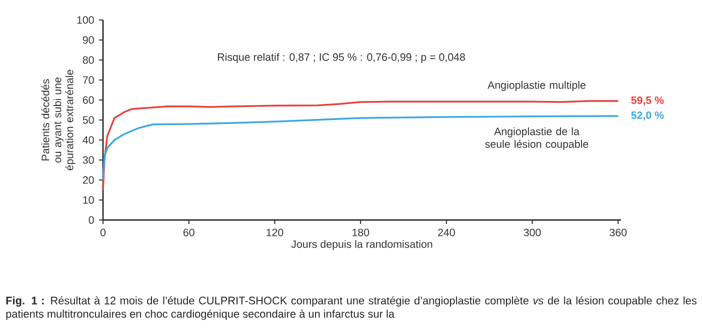 This screenshot has width=702, height=336. Describe the element at coordinates (537, 86) in the screenshot. I see `series-label: Angioplastie multiple` at that location.